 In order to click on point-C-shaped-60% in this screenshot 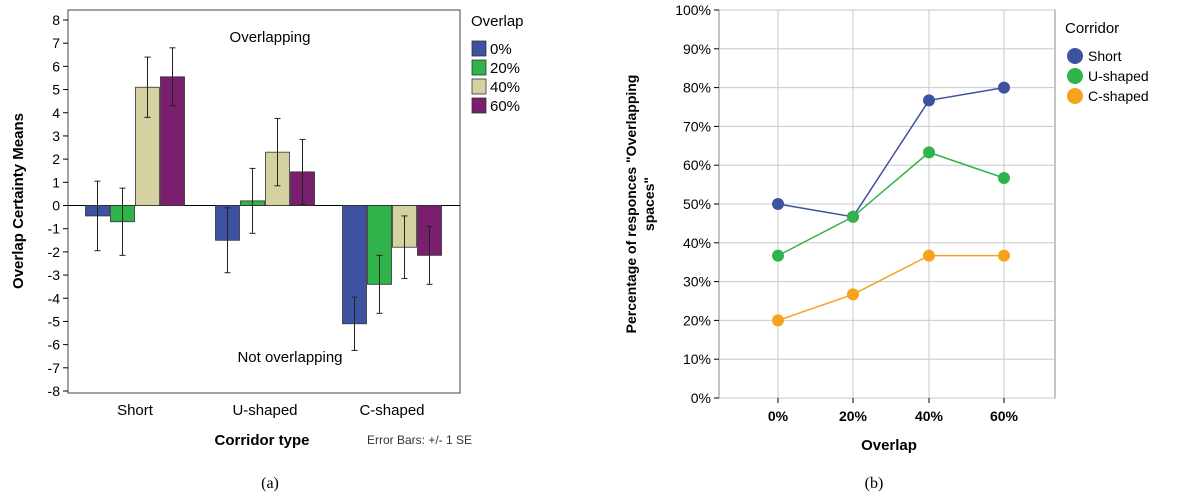, I will do `click(1004, 255)`.